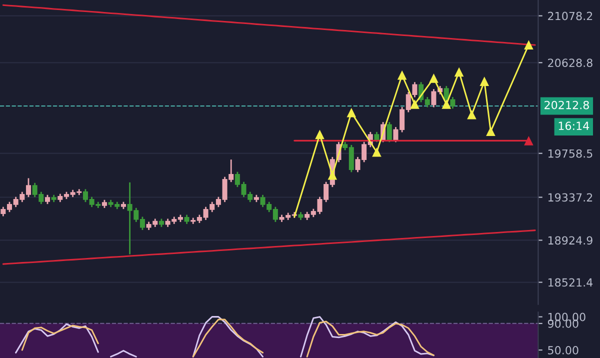  Describe the element at coordinates (570, 197) in the screenshot. I see `y-tick-label: 19337.2` at that location.